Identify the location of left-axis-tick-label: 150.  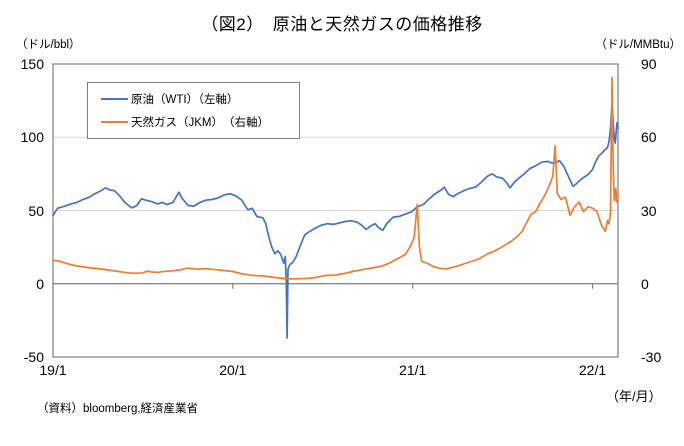
(32, 64).